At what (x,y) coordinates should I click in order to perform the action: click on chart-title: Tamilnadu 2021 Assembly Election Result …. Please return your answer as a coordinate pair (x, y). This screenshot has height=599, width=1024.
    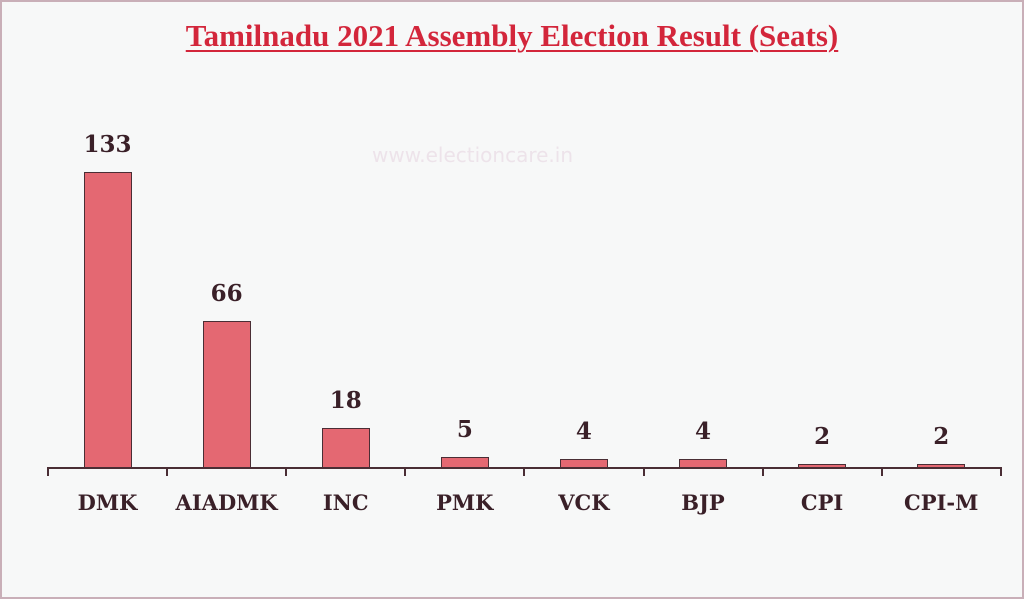
    Looking at the image, I should click on (512, 35).